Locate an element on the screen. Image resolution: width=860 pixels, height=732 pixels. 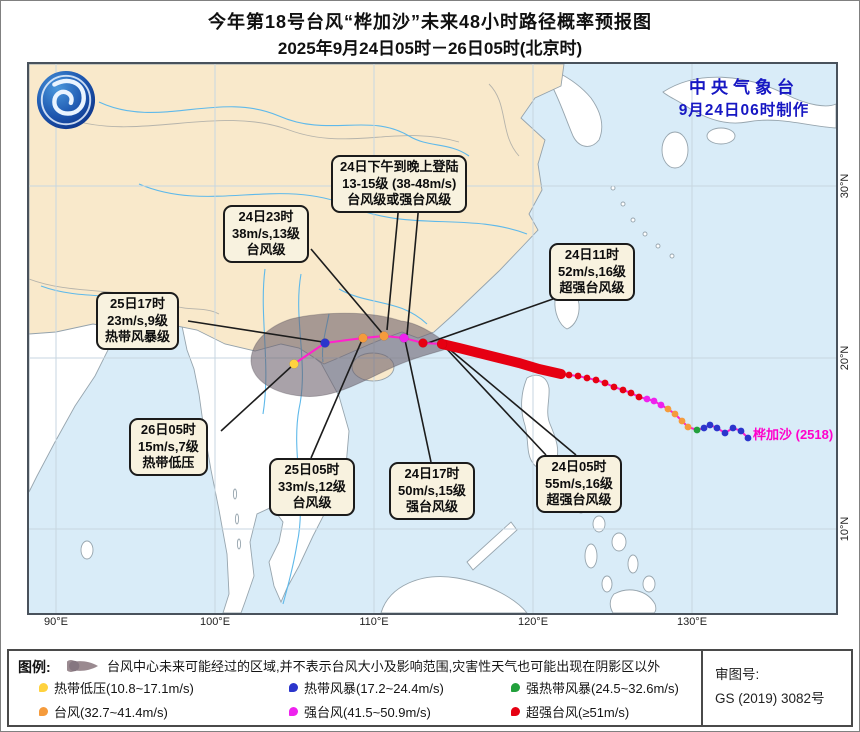
japan-honshu is located at coordinates (749, 102).